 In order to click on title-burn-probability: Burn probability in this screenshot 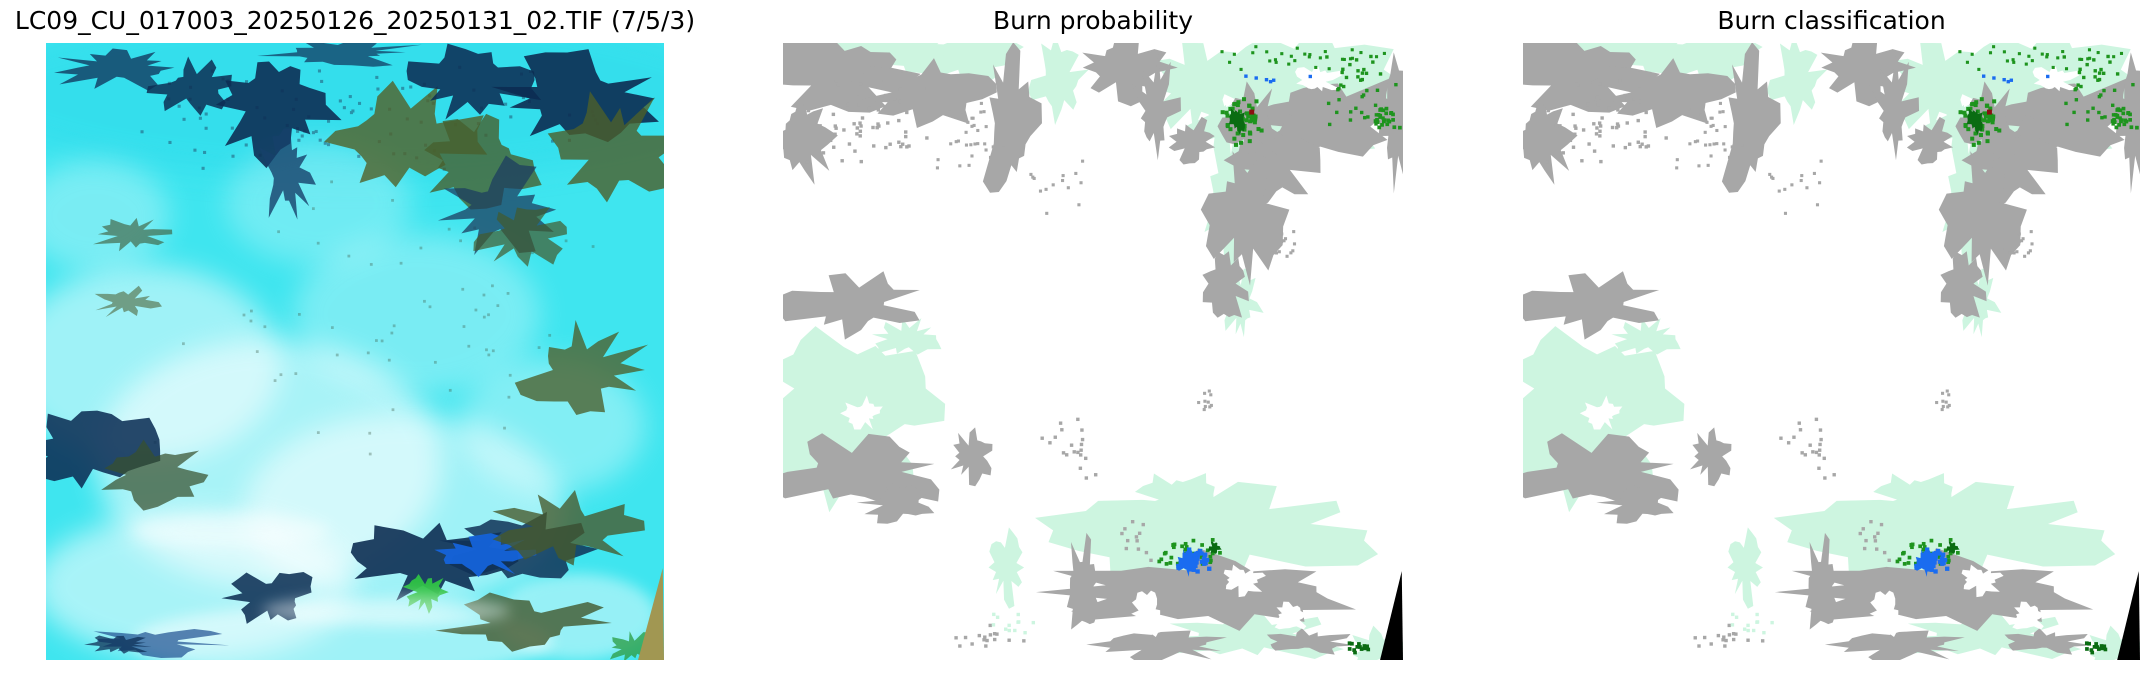, I will do `click(1093, 20)`.